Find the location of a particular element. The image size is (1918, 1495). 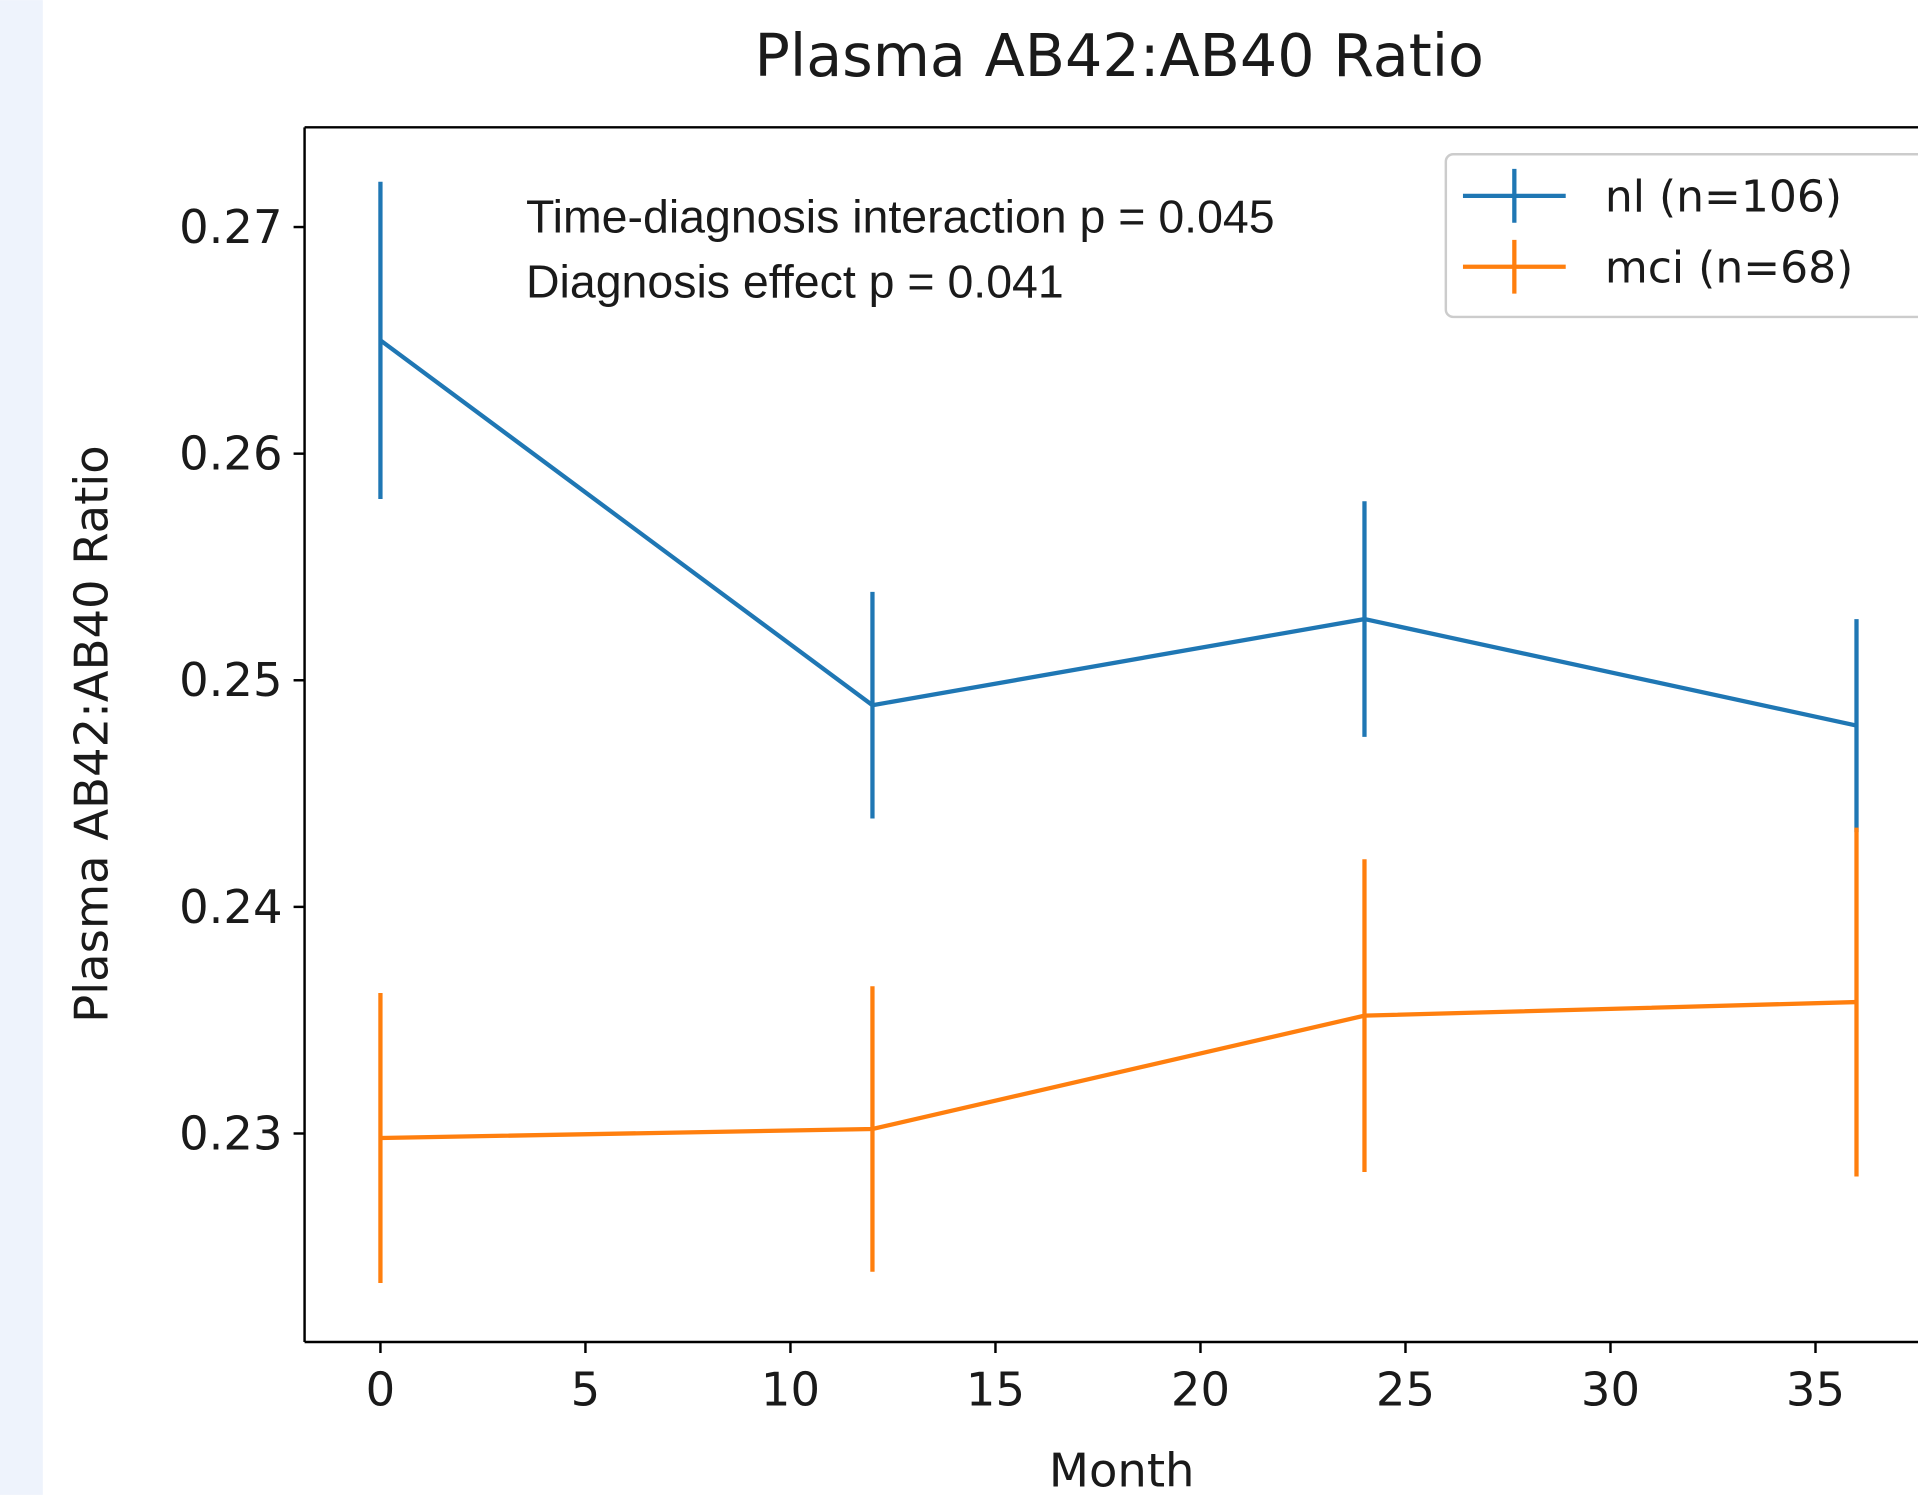

legend-label: mci (n=68) is located at coordinates (1729, 268).